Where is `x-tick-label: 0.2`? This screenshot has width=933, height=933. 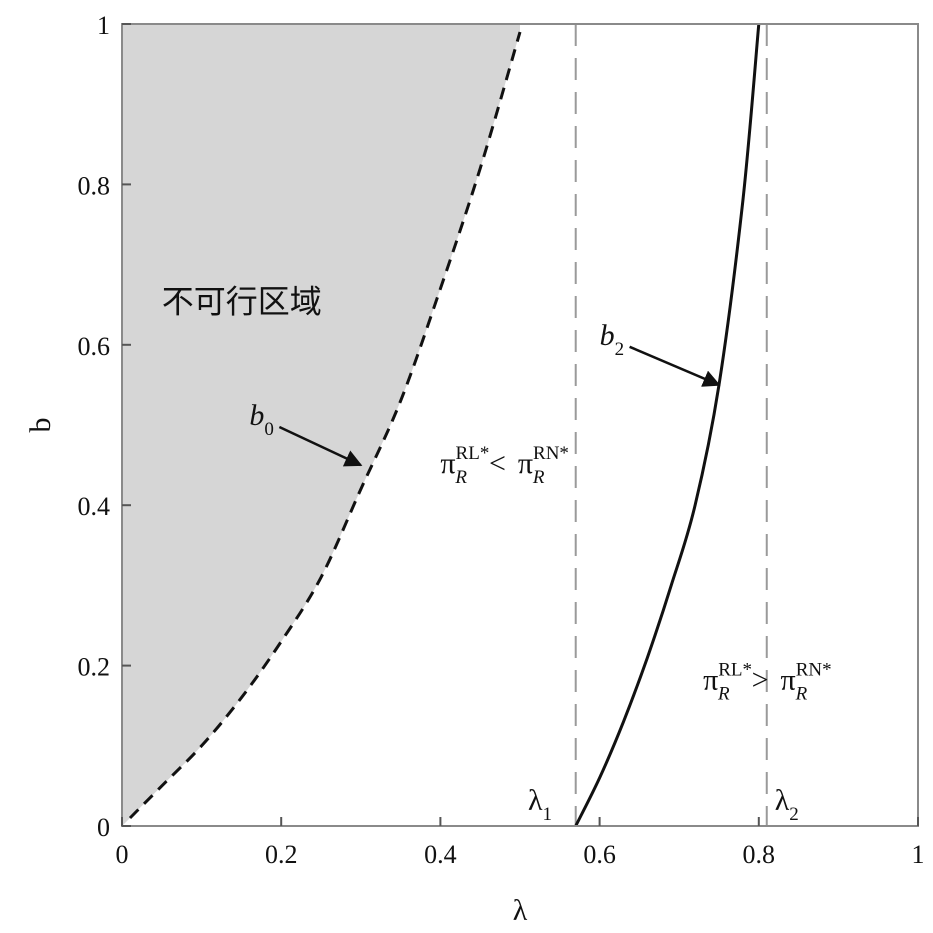
x-tick-label: 0.2 is located at coordinates (281, 854).